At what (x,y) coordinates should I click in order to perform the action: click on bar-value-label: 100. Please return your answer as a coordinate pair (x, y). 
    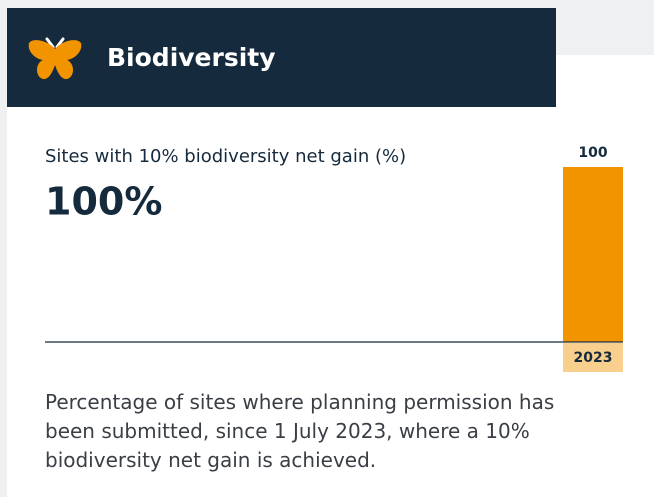
    Looking at the image, I should click on (592, 153).